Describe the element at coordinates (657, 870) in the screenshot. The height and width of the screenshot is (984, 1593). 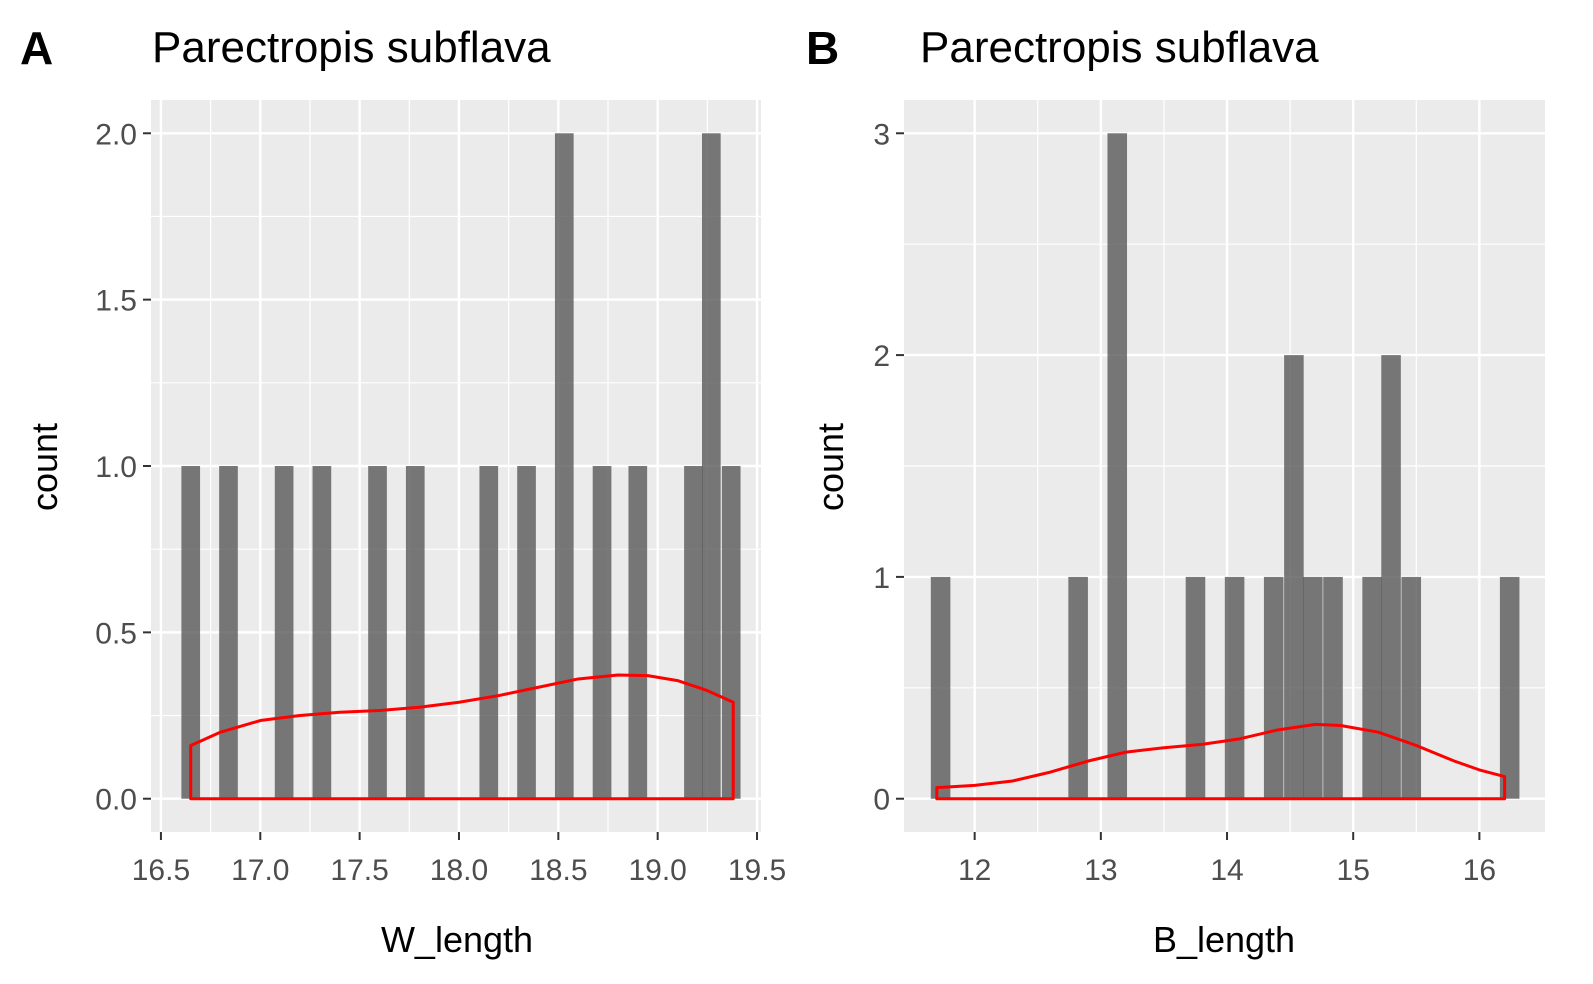
I see `panel-a-x-tick-label: 19.0` at that location.